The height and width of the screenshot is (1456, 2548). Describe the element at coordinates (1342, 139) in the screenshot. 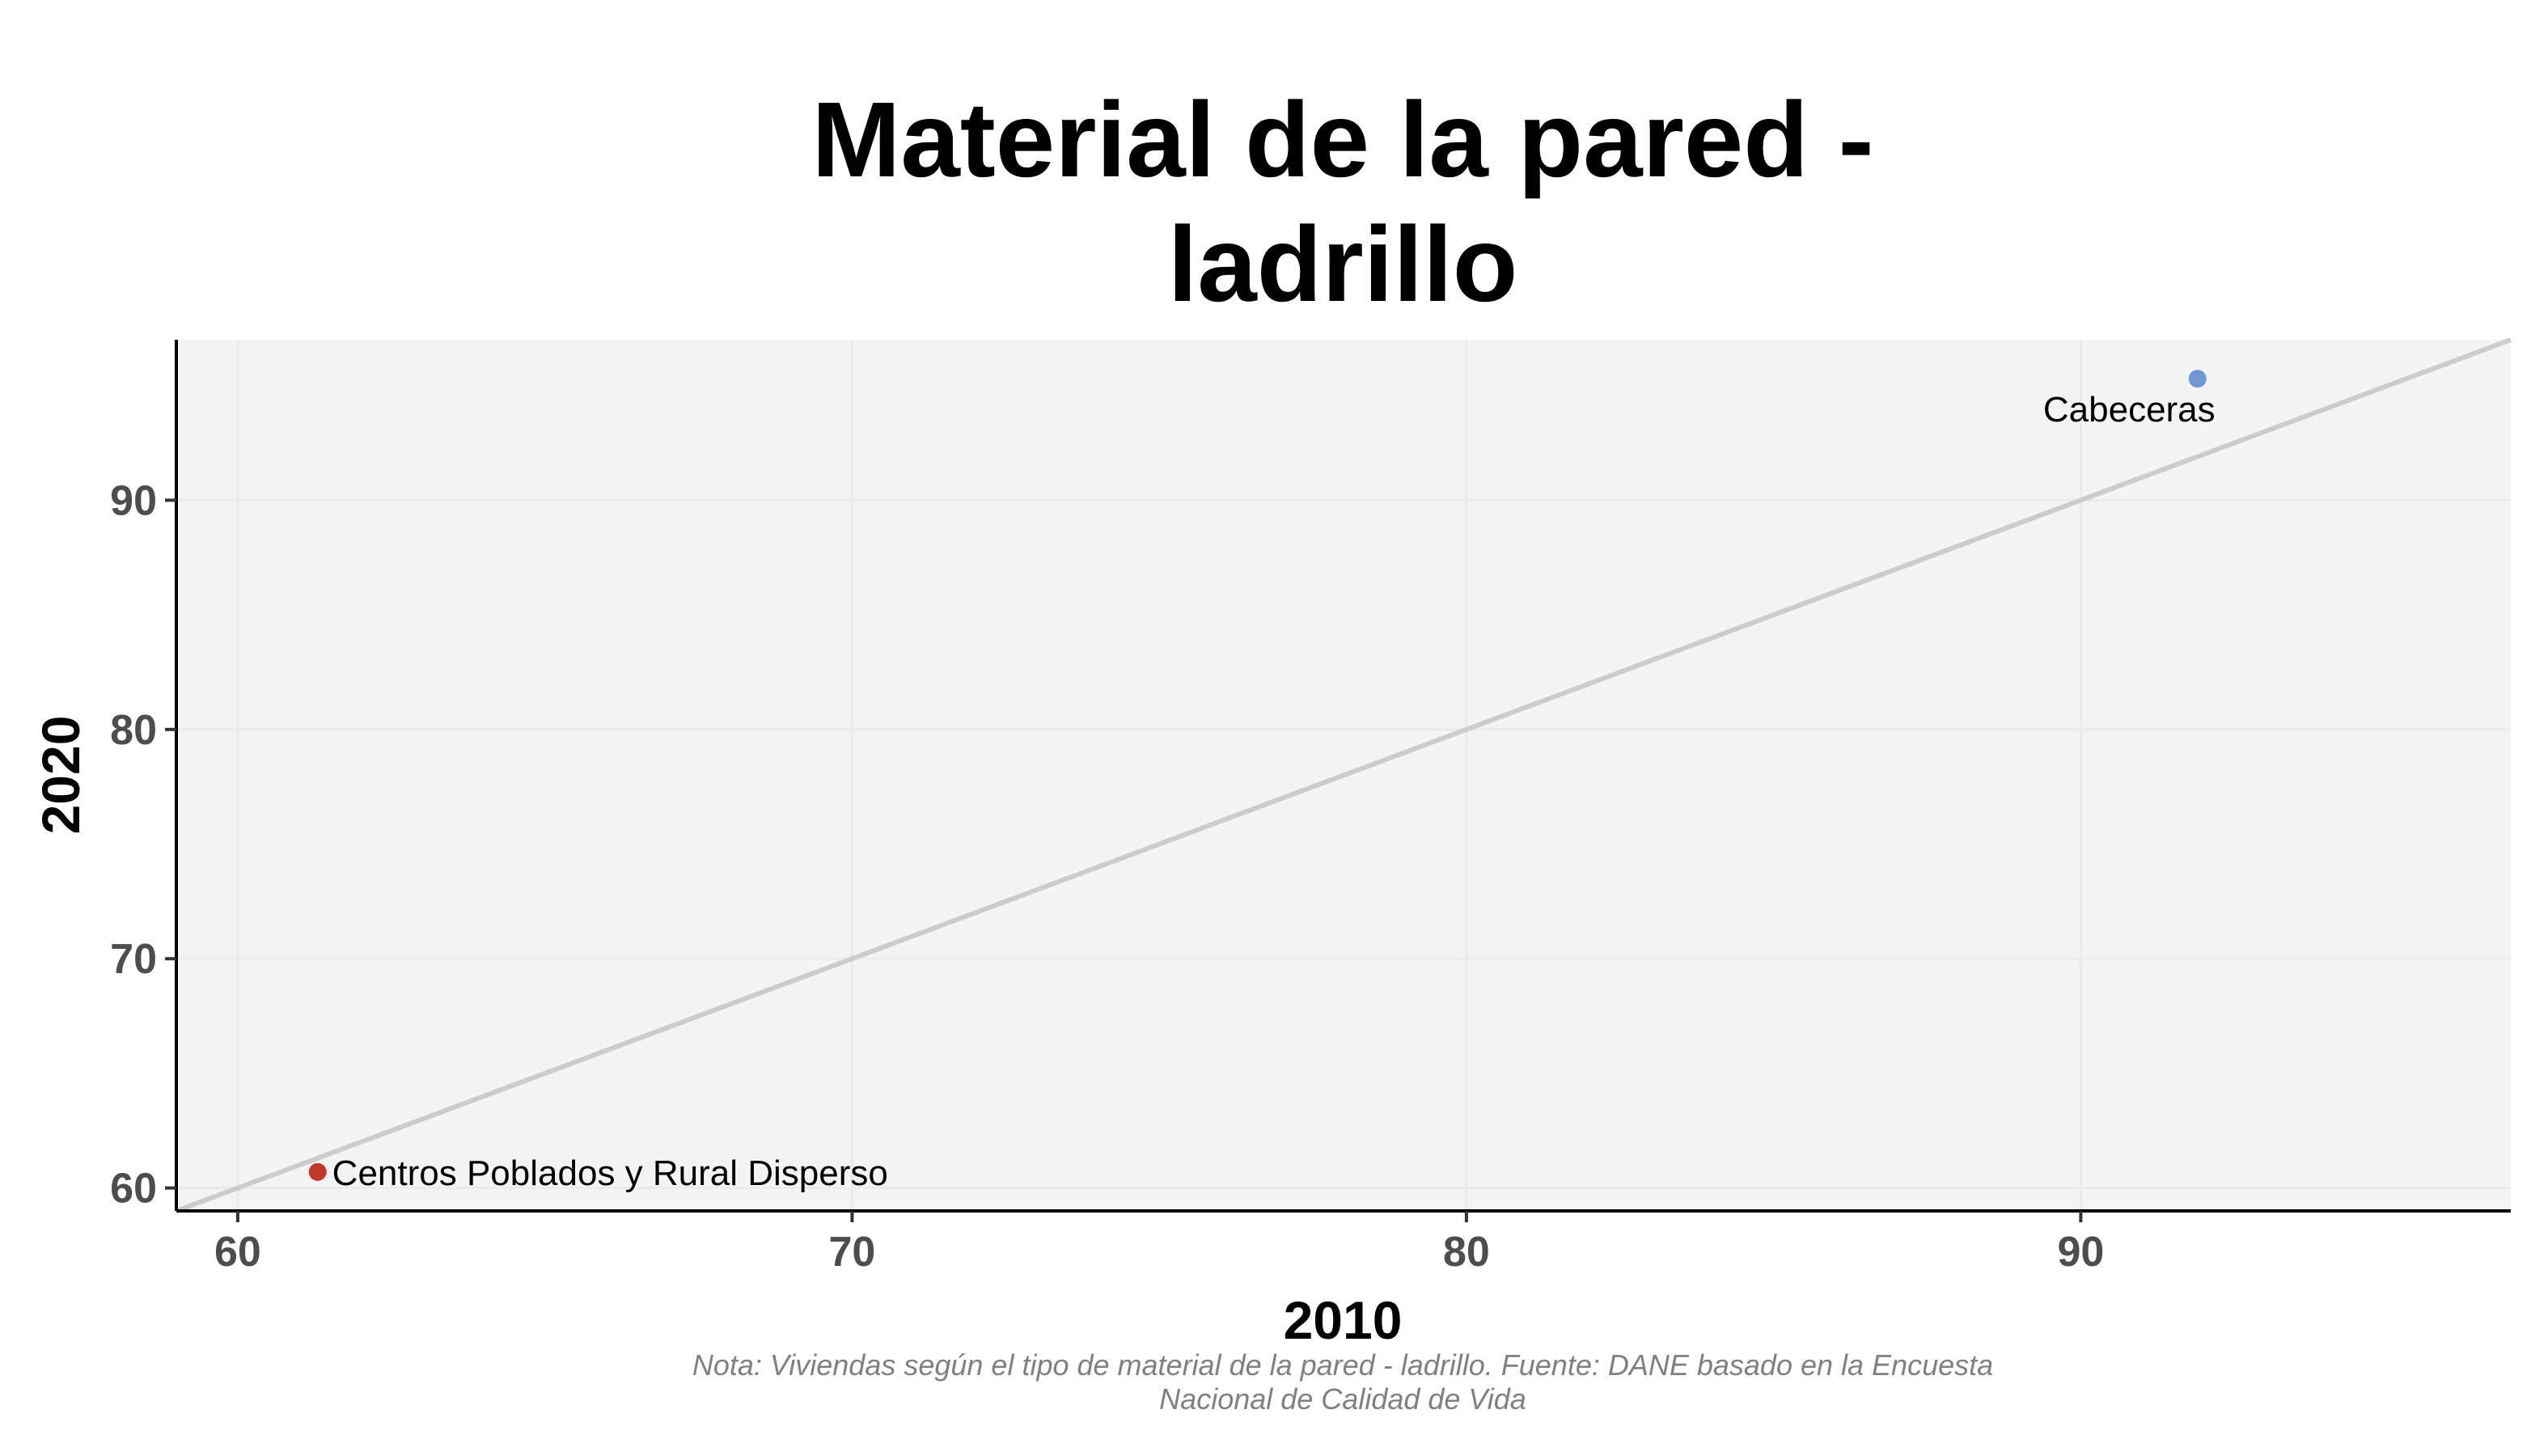

I see `chart-title-line-1: Material de la pared -` at that location.